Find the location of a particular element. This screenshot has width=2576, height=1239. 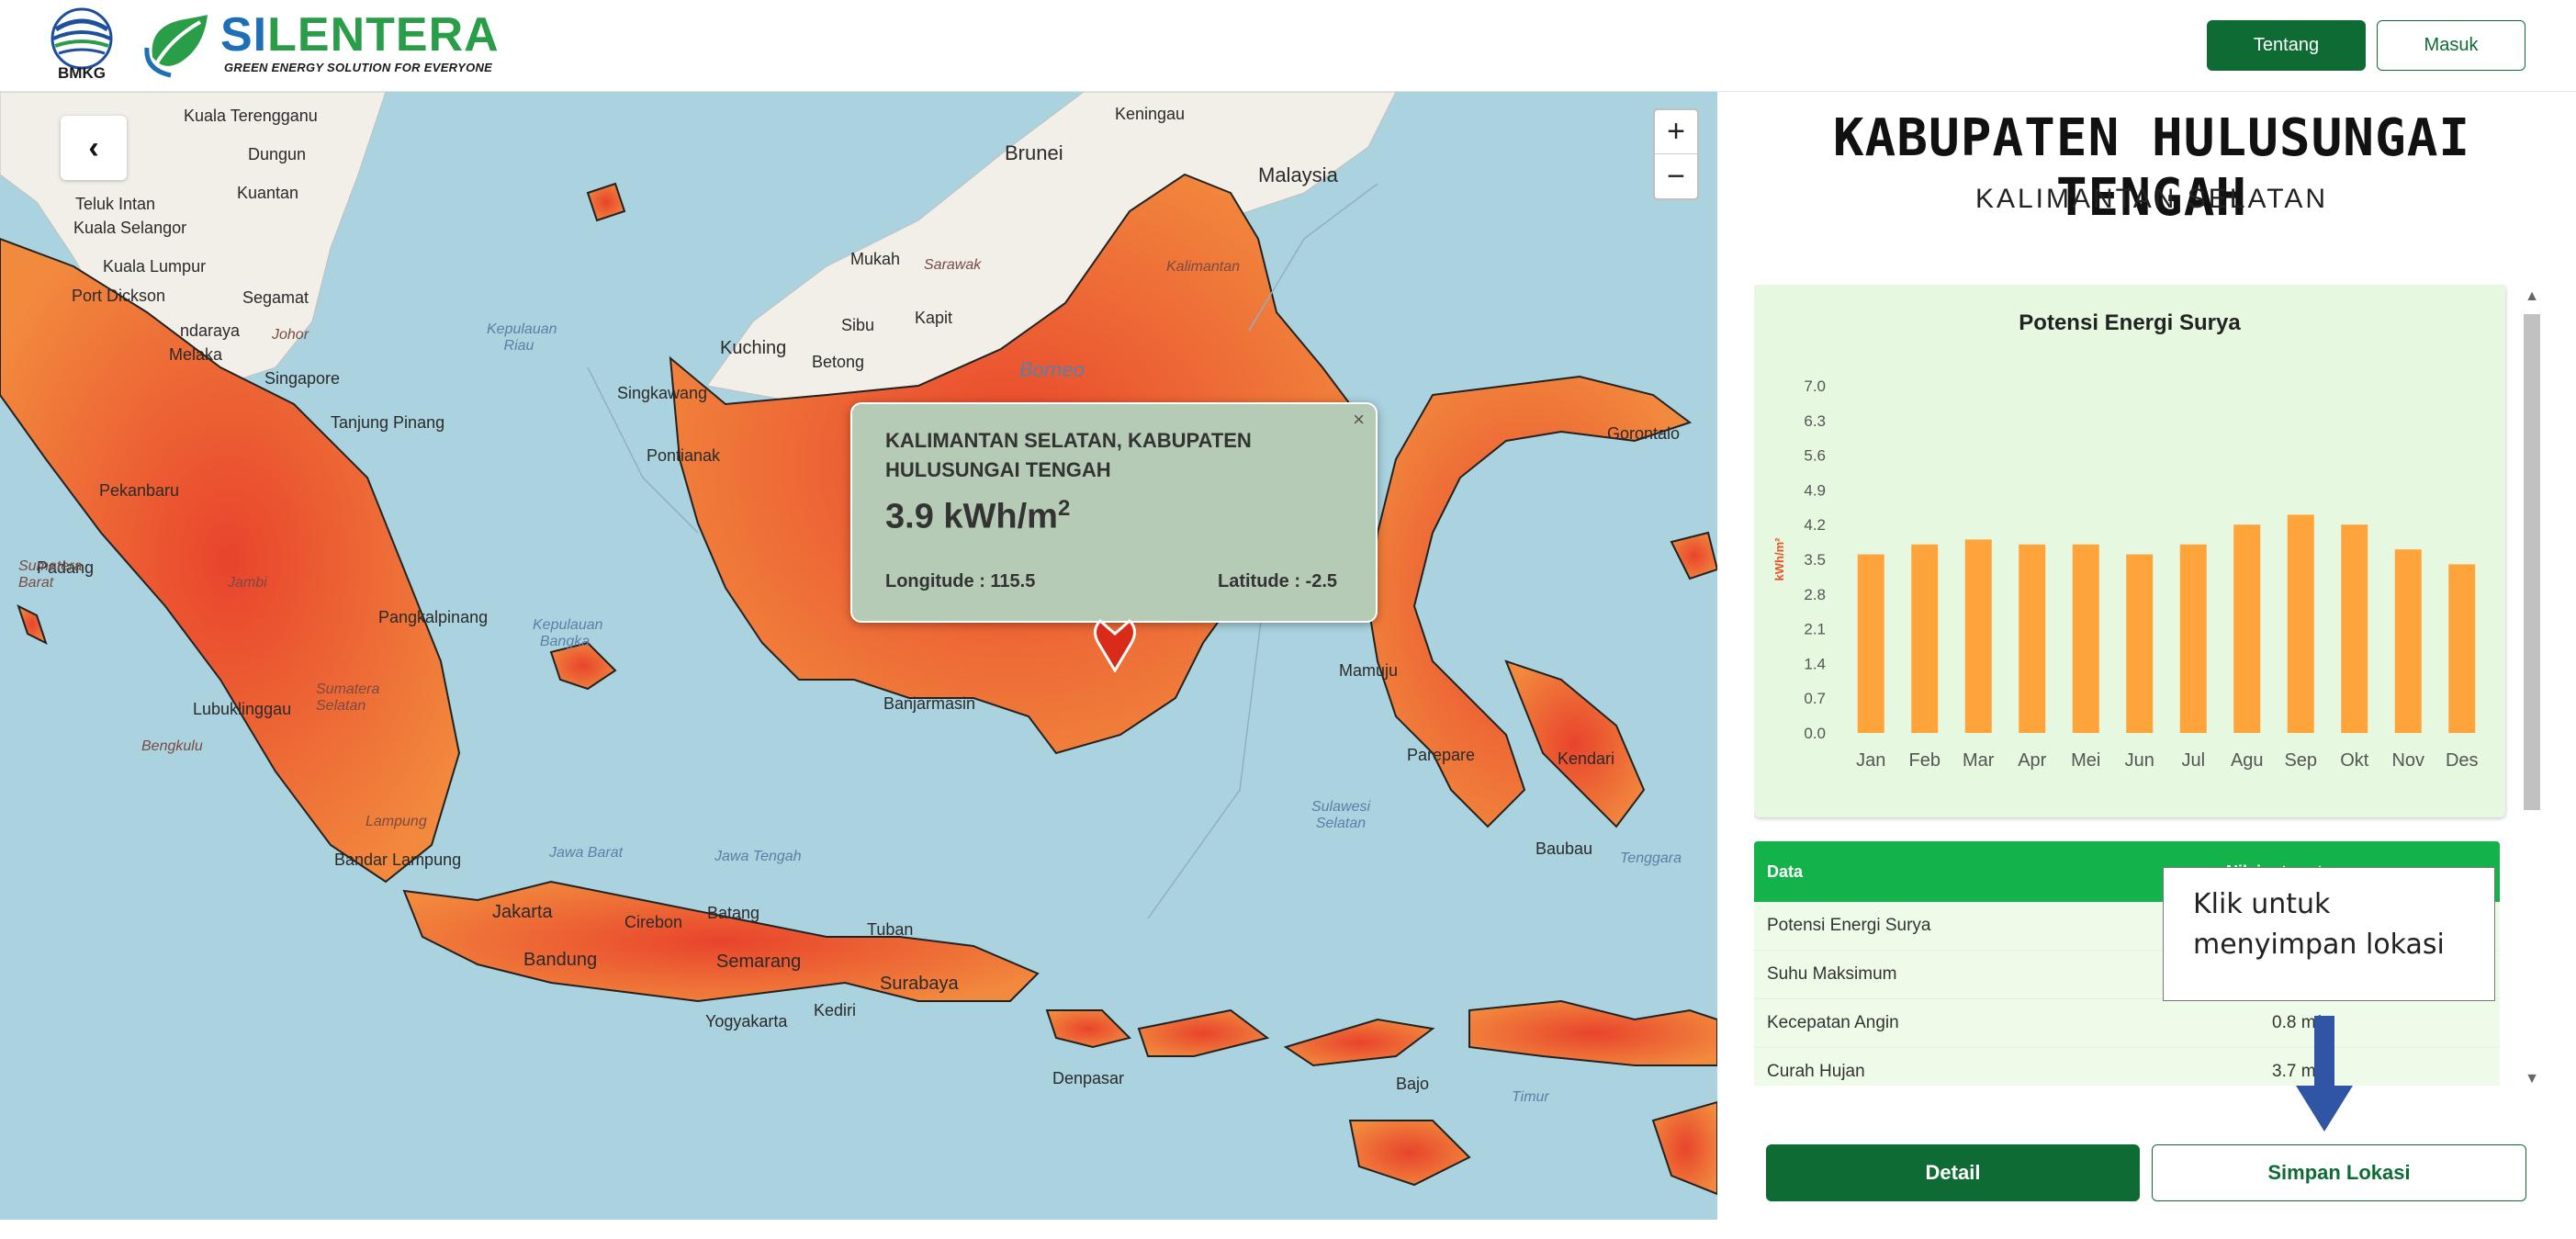

map-label: Tanjung Pinang is located at coordinates (388, 422).